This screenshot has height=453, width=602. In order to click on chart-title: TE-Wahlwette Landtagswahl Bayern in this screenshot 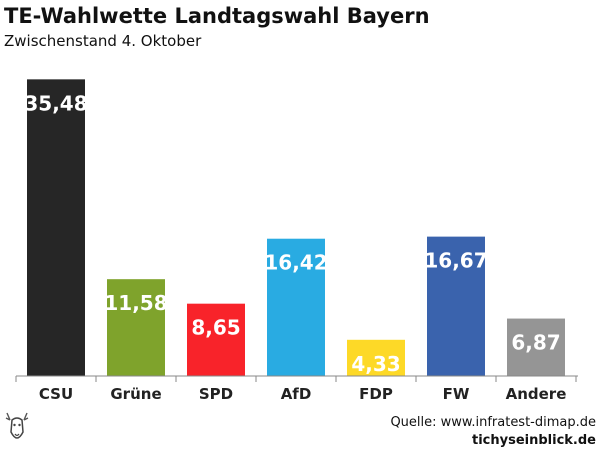, I will do `click(217, 16)`.